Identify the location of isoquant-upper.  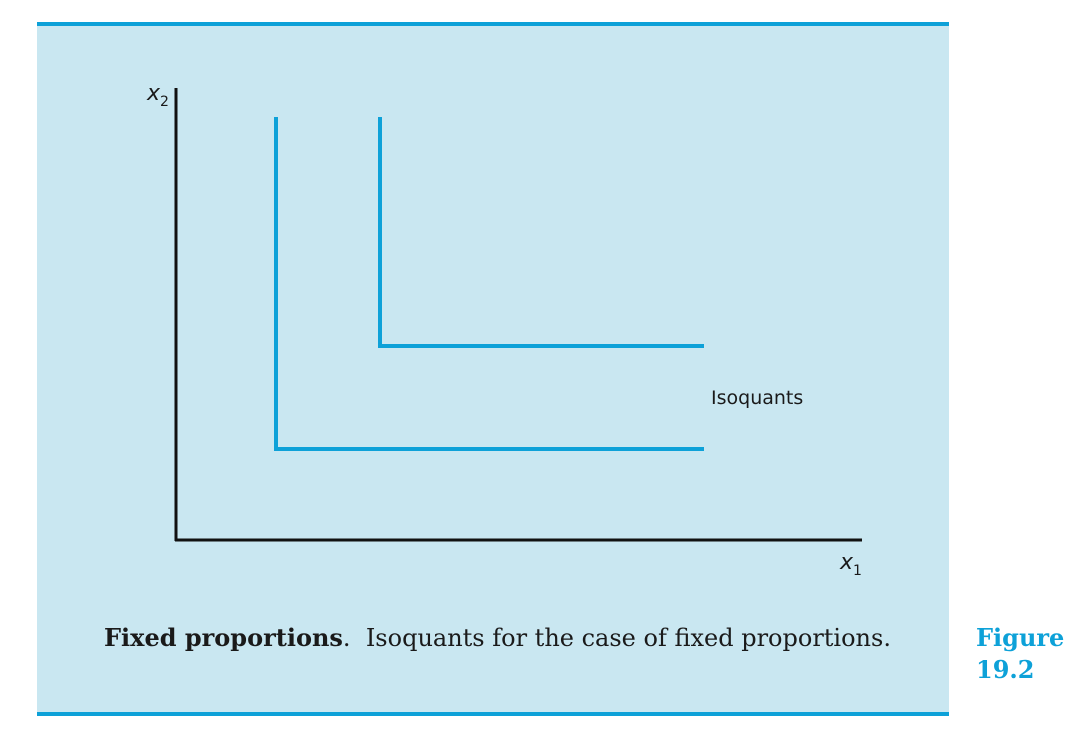
(541, 232).